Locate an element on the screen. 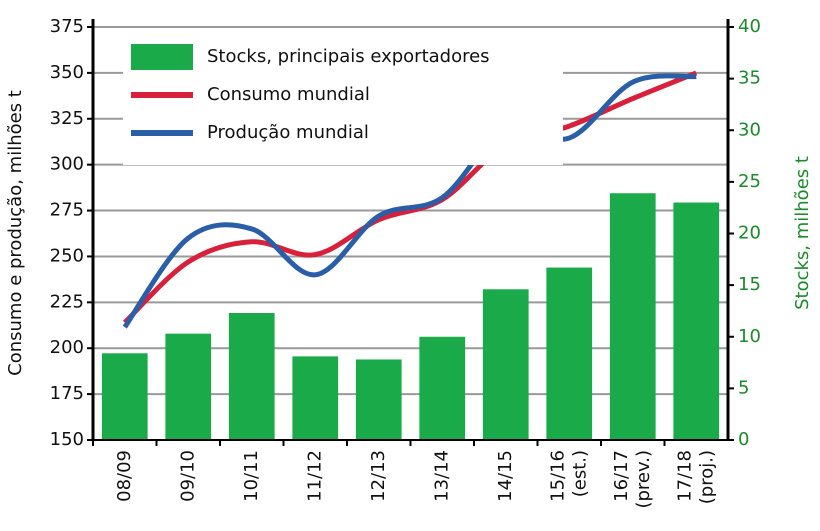 This screenshot has width=820, height=531. x-tick-label: 09/10 is located at coordinates (187, 476).